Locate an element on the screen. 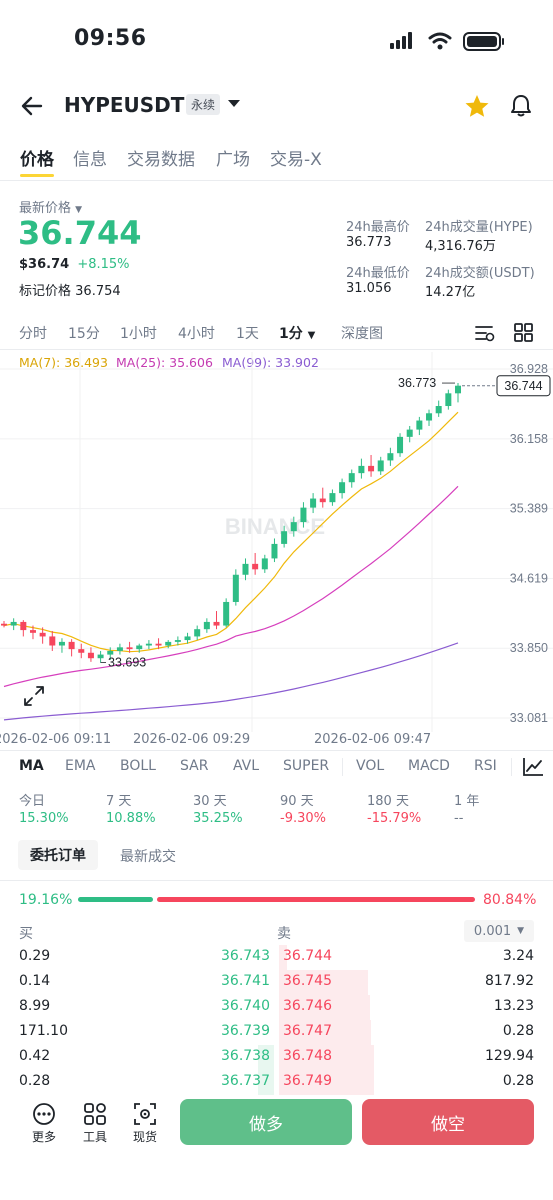 The height and width of the screenshot is (1200, 553). spot-icon is located at coordinates (145, 1114).